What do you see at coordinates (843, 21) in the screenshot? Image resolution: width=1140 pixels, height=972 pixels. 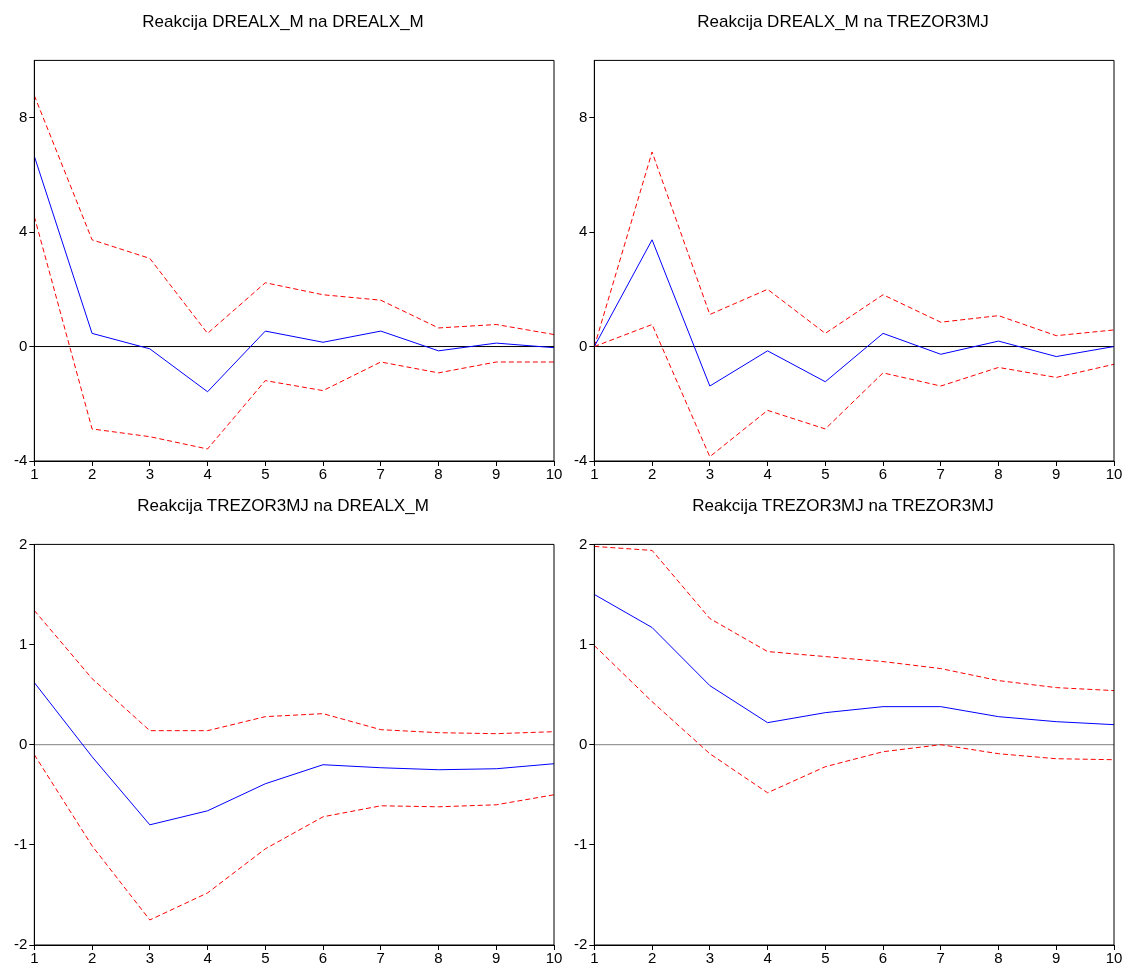 I see `chart-title: Reakcija DREALX_M na TREZOR3MJ` at bounding box center [843, 21].